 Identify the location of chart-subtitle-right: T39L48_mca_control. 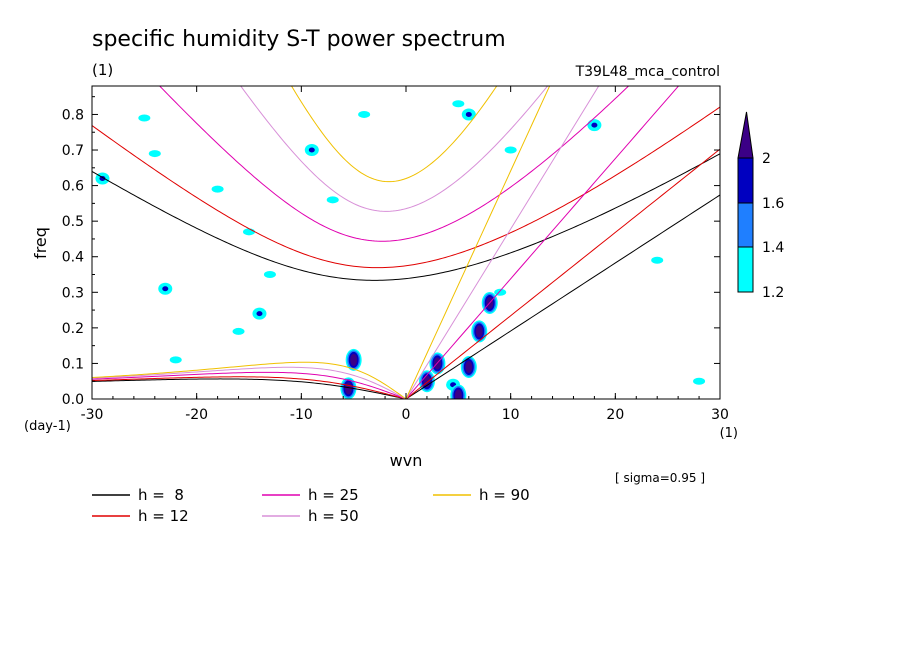
(647, 72).